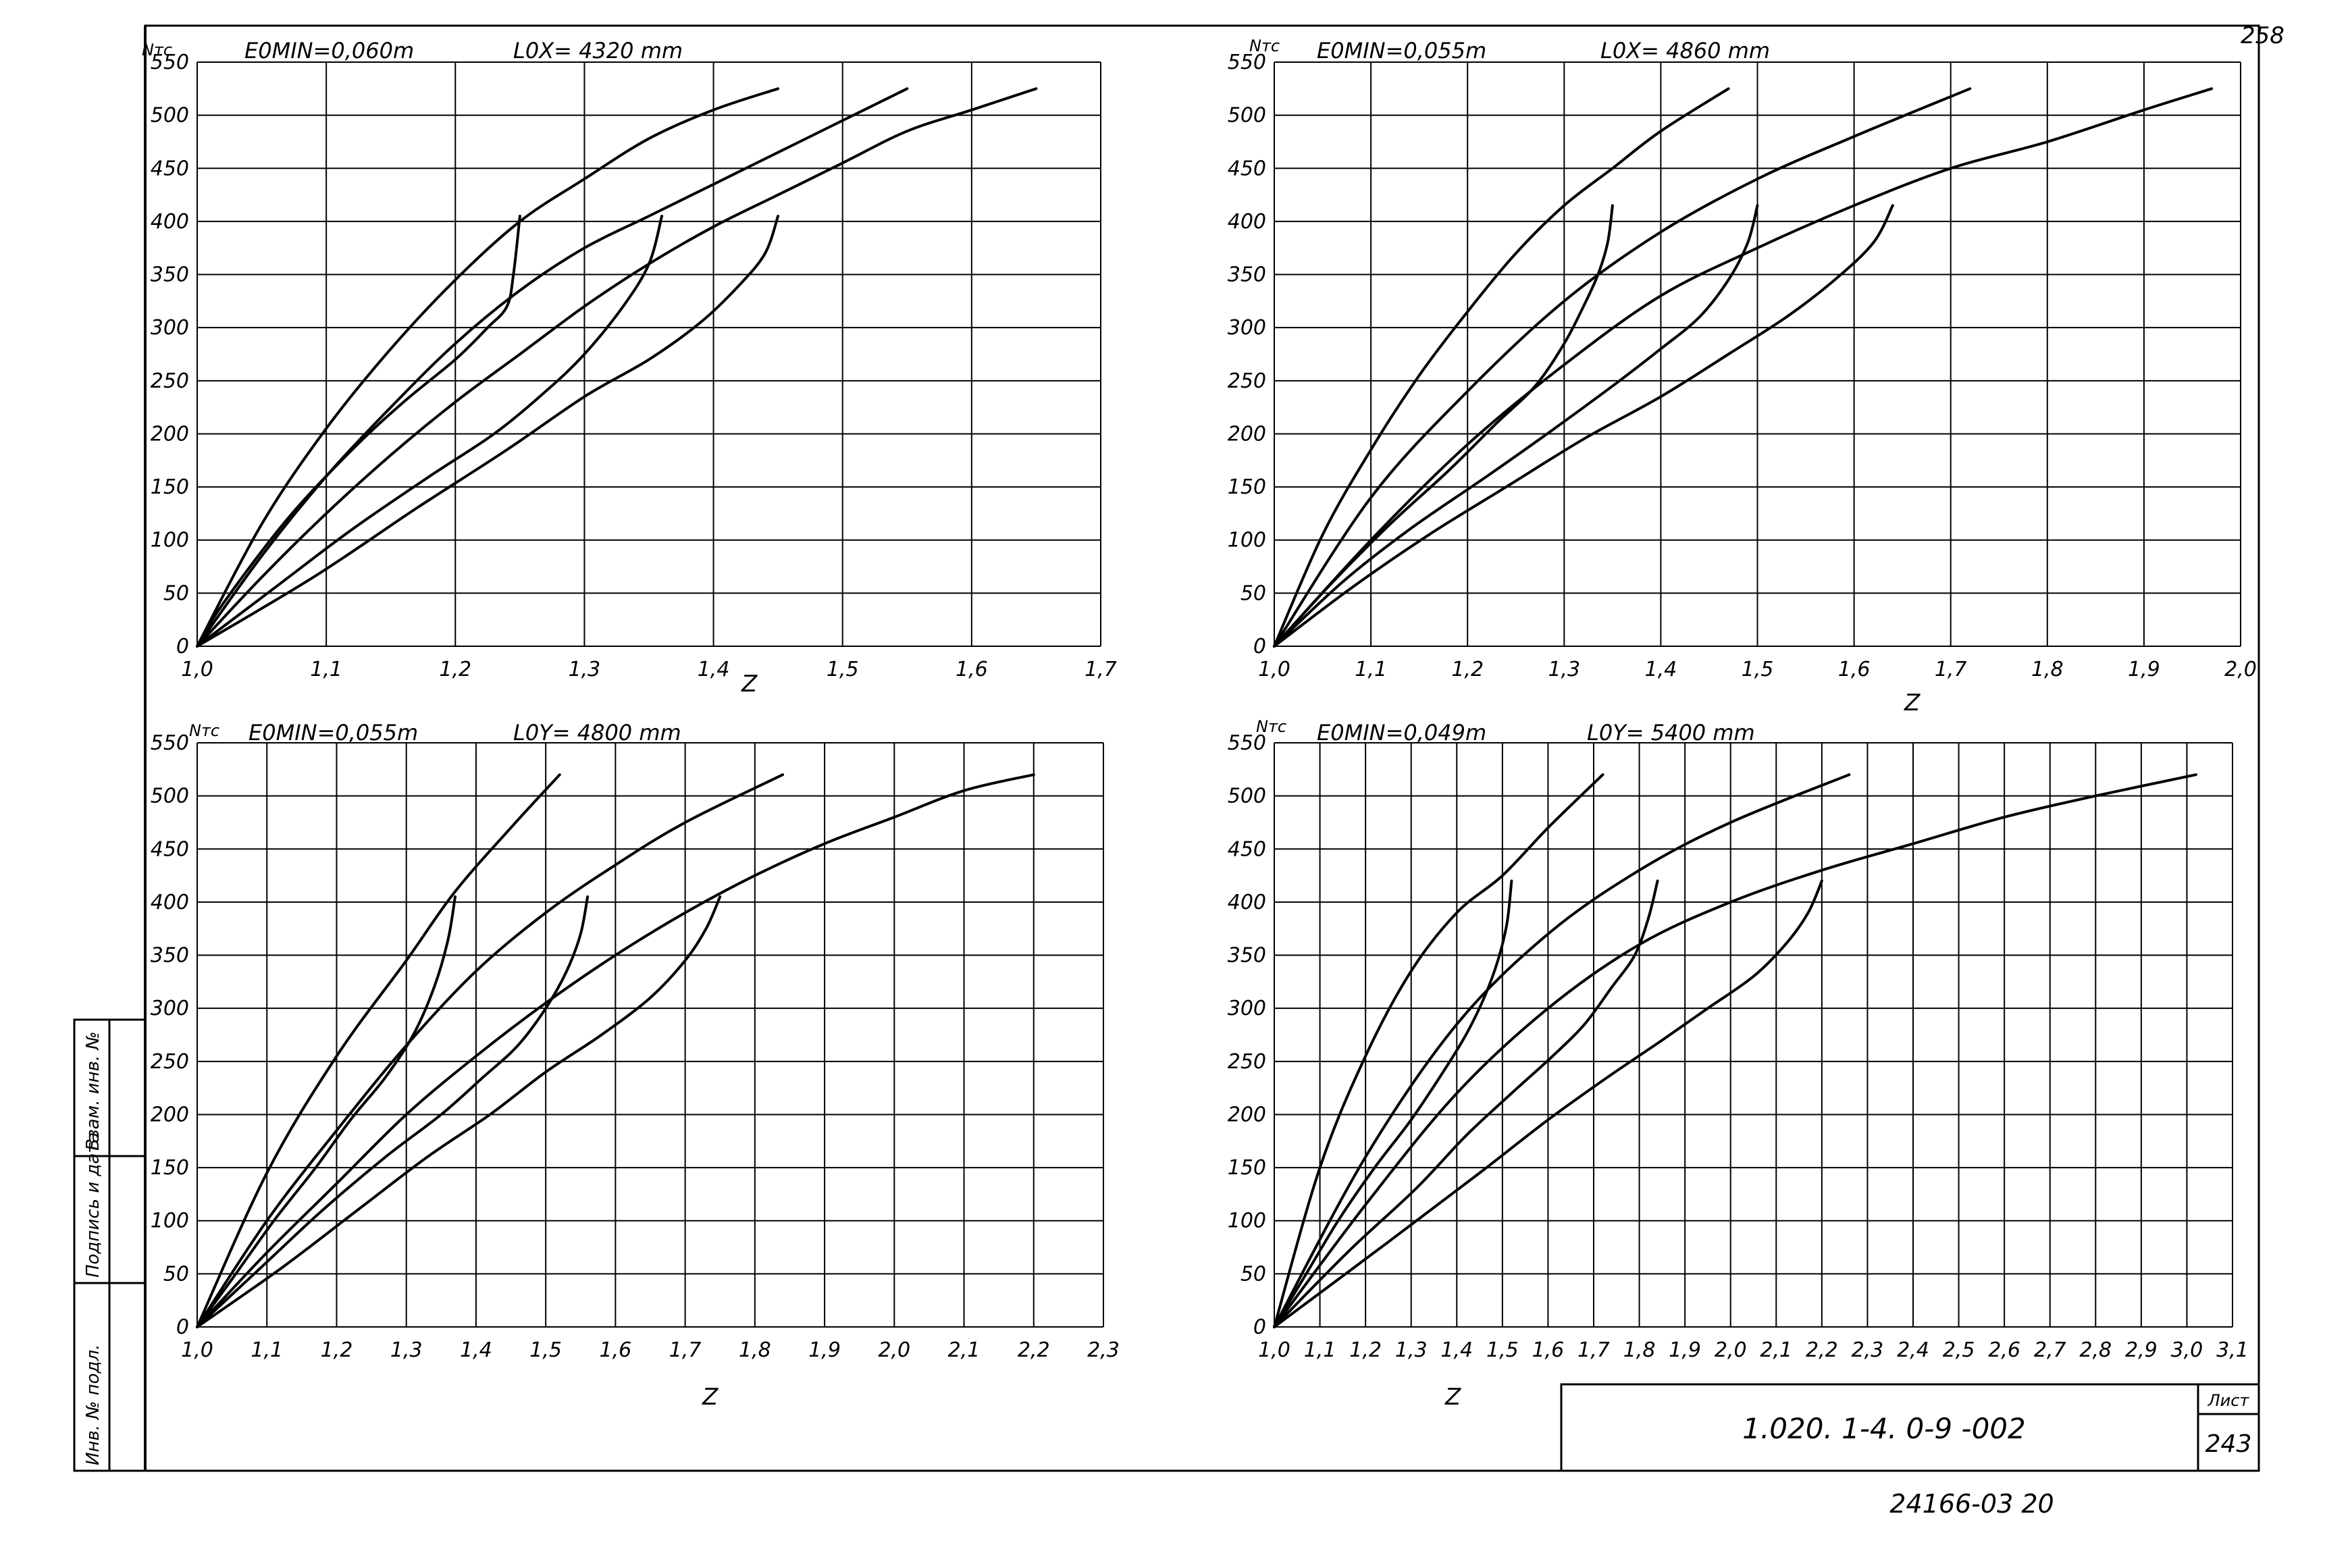 This screenshot has height=1568, width=2350. What do you see at coordinates (93, 1091) in the screenshot?
I see `side-stamp-replacement-inv: Взам. инв. №` at bounding box center [93, 1091].